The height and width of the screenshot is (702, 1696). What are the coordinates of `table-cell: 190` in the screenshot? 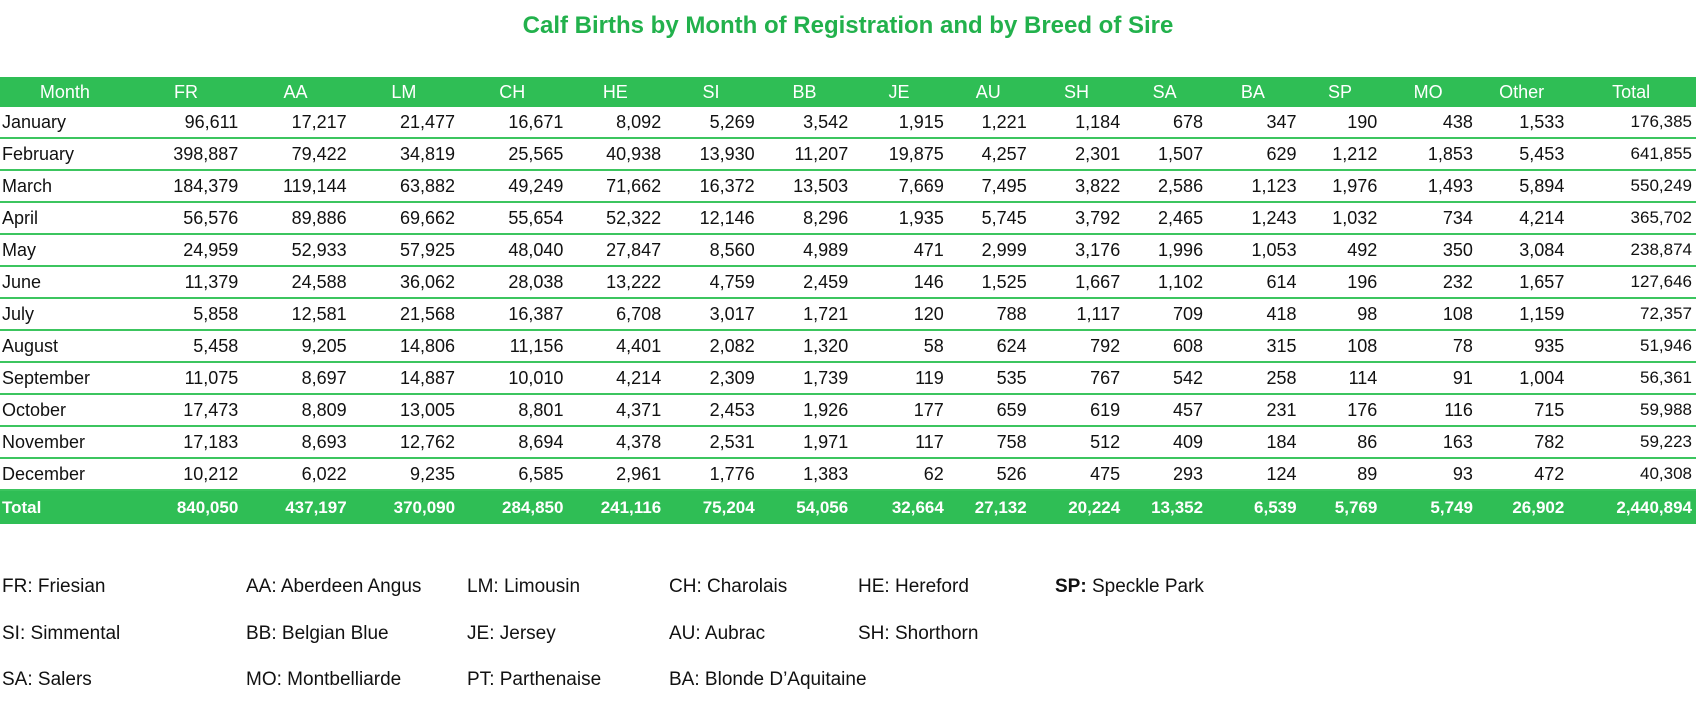 It's located at (1362, 121).